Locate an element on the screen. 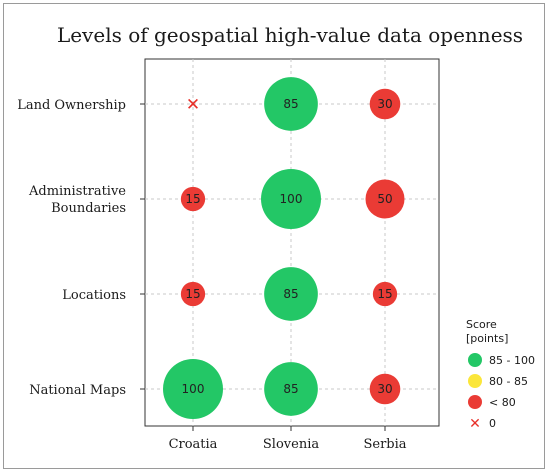  legend: Score[points] 85 - 100 80 - 85 < 80 ✕ 0 is located at coordinates (500, 375).